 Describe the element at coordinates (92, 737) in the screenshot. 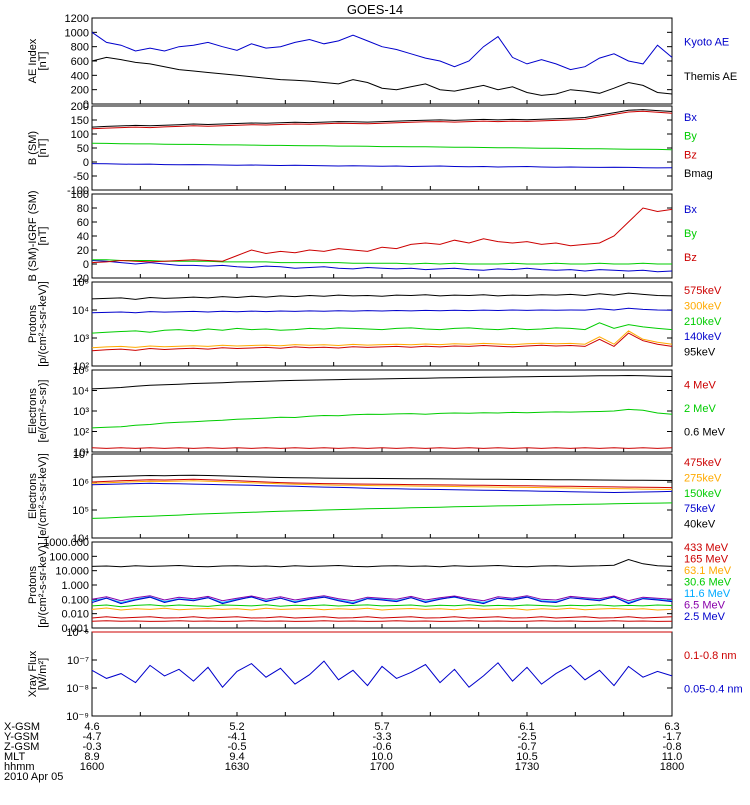

I see `x-axis-value: -4.7` at that location.